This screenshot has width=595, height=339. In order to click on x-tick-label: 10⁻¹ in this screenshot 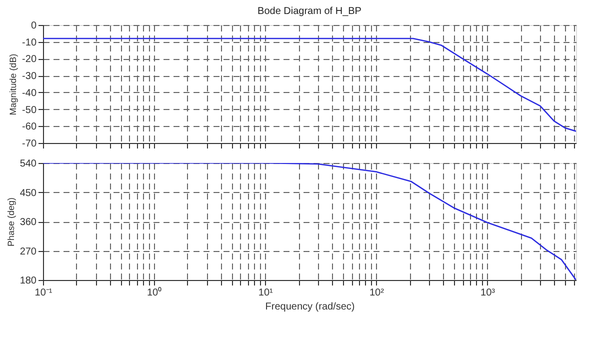, I will do `click(43, 293)`.